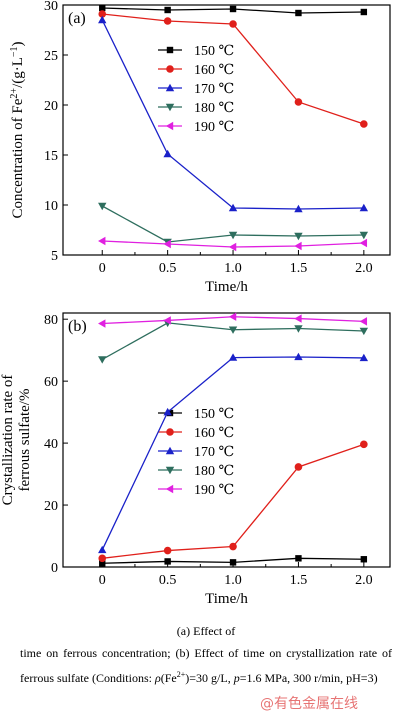 This screenshot has width=400, height=718. I want to click on y-axis-label-line-2: ferrous sulfate/%, so click(25, 440).